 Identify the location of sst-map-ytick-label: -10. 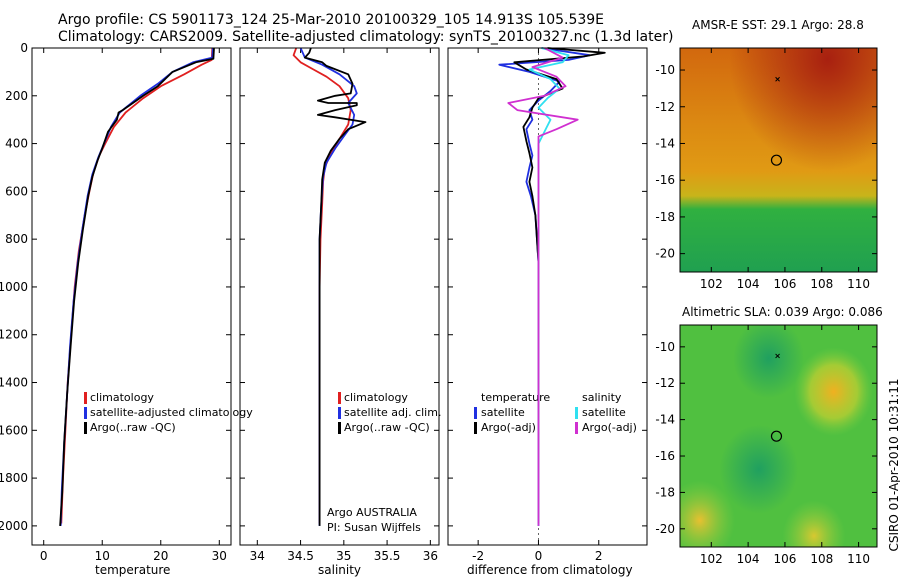
(665, 70).